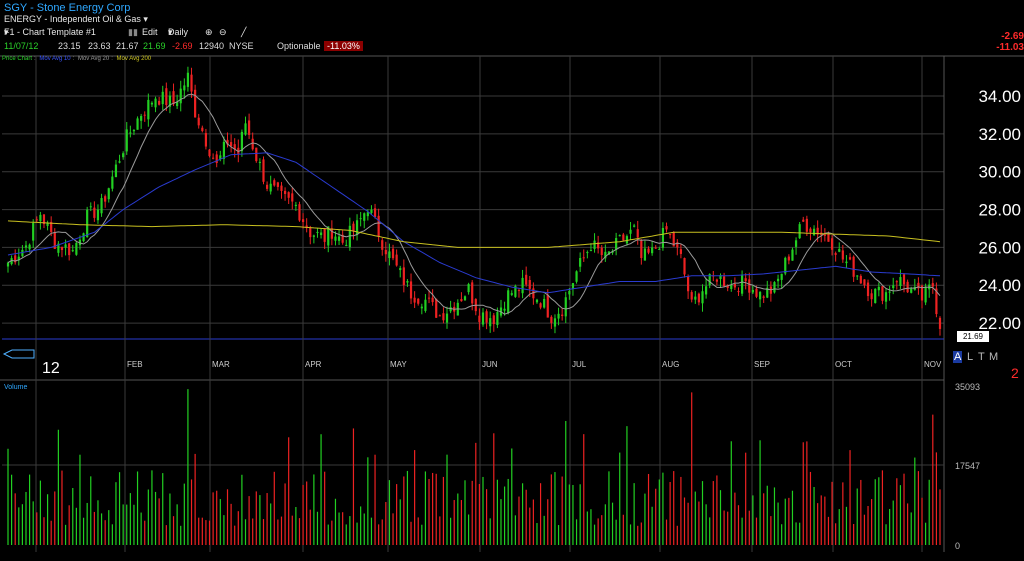 This screenshot has width=1024, height=561. Describe the element at coordinates (843, 364) in the screenshot. I see `x-tick-label: OCT` at that location.